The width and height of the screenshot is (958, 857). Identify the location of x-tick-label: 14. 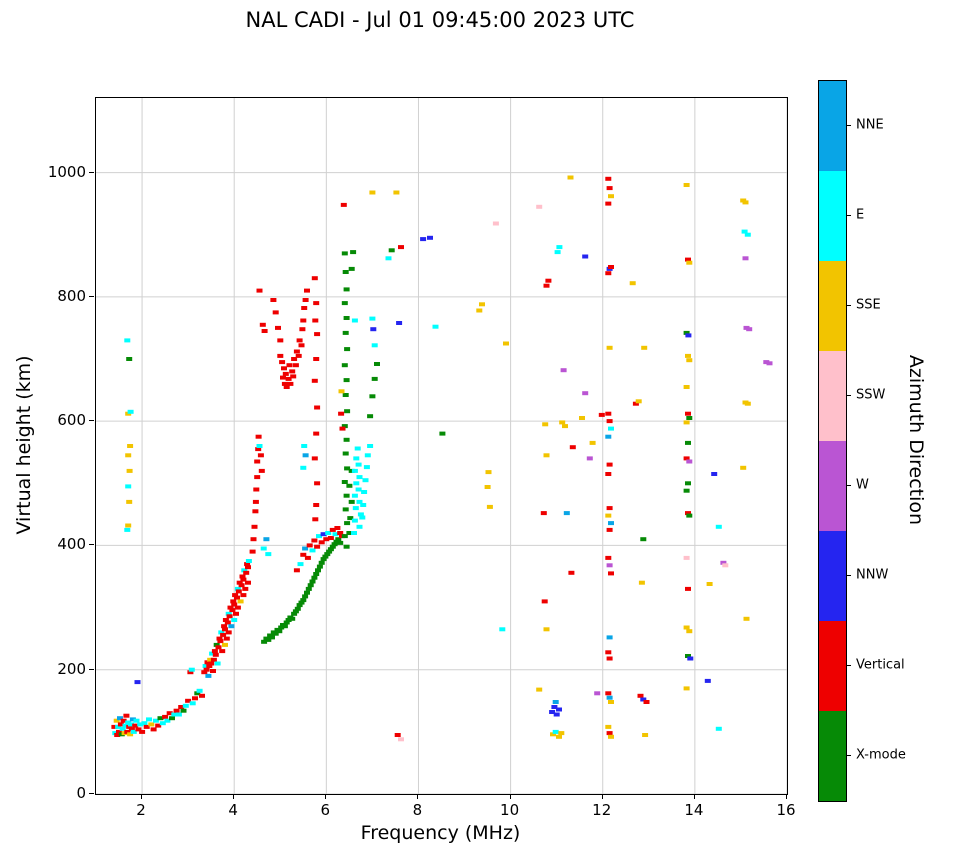
(694, 810).